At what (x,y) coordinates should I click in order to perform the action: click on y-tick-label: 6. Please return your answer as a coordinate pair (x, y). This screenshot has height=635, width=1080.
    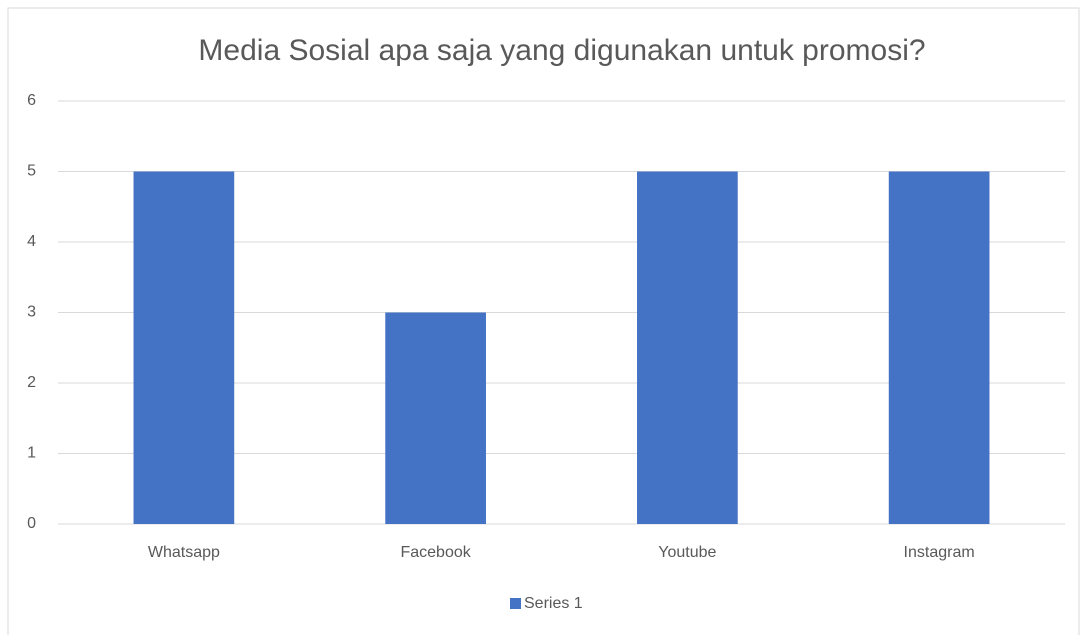
    Looking at the image, I should click on (31, 100).